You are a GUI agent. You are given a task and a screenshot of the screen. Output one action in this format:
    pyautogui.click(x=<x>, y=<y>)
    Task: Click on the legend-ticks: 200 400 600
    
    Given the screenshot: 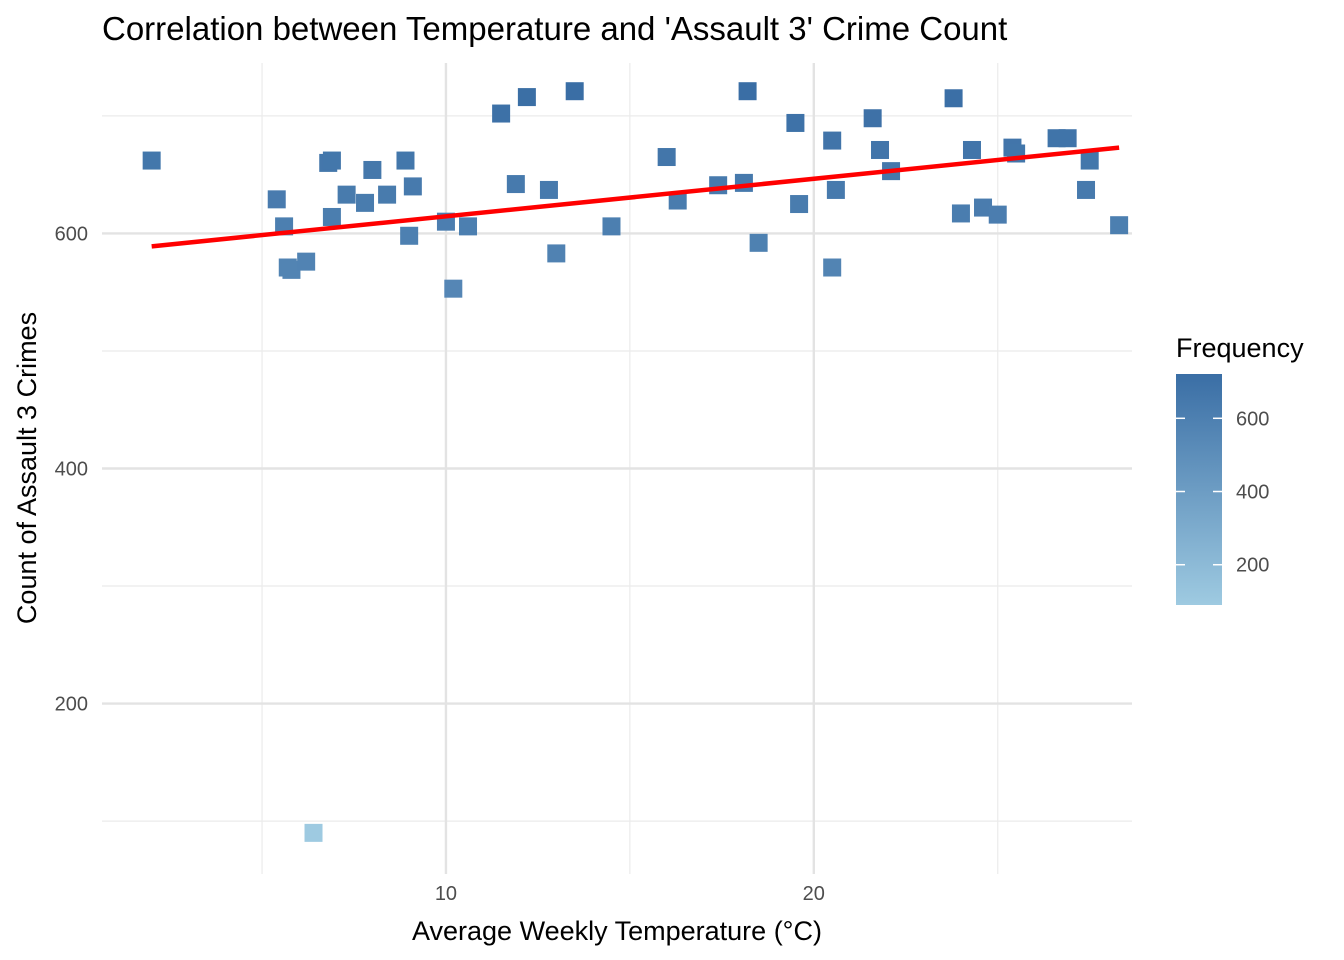 What is the action you would take?
    pyautogui.click(x=1222, y=492)
    